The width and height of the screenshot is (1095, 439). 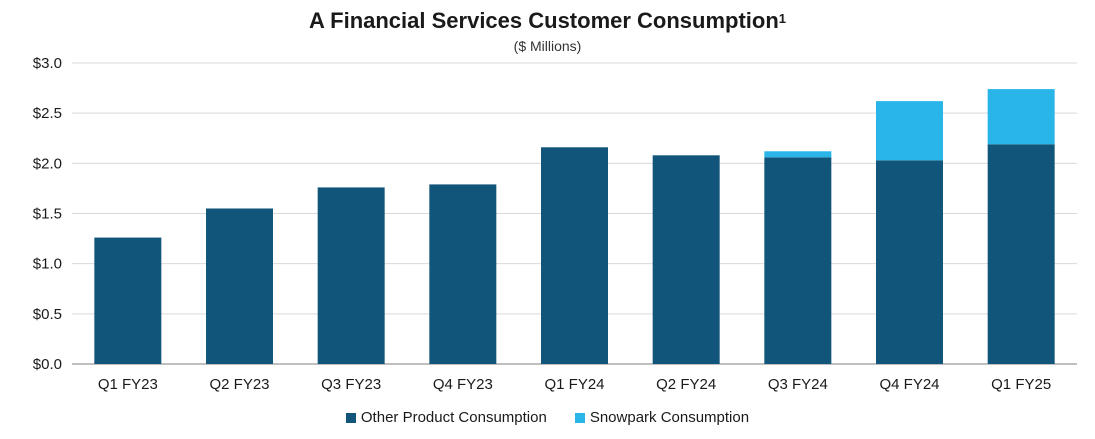 I want to click on y-tick-label: $0.5, so click(x=47, y=314).